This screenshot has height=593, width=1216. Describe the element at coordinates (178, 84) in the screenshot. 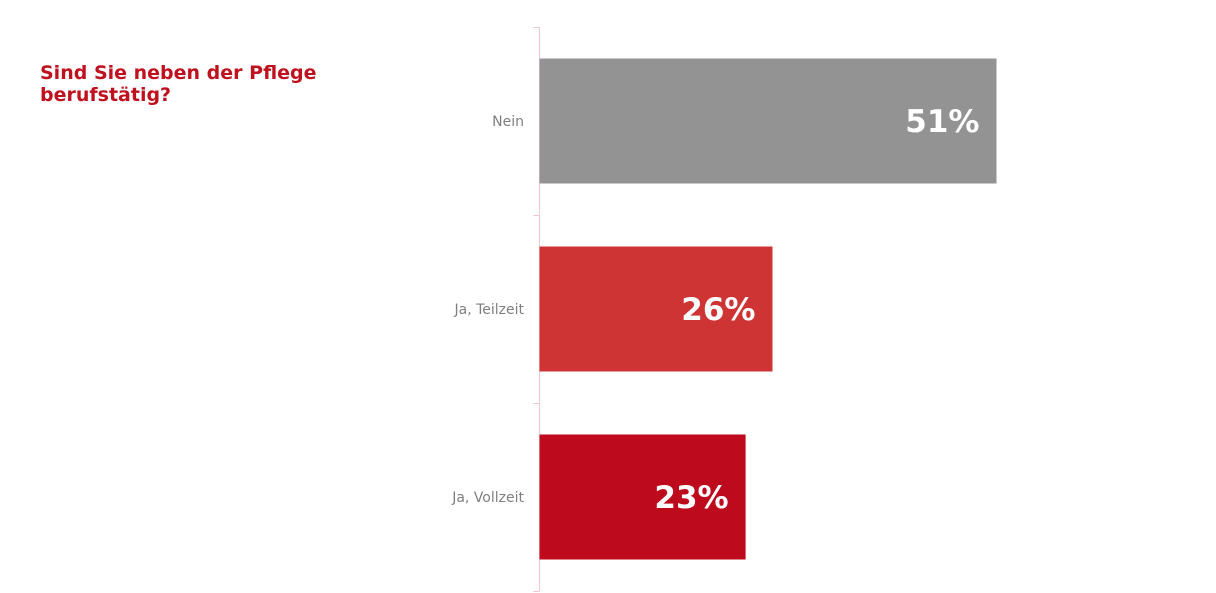

I see `question-title: Sind Sie neben der Pflege berufstätig?` at that location.